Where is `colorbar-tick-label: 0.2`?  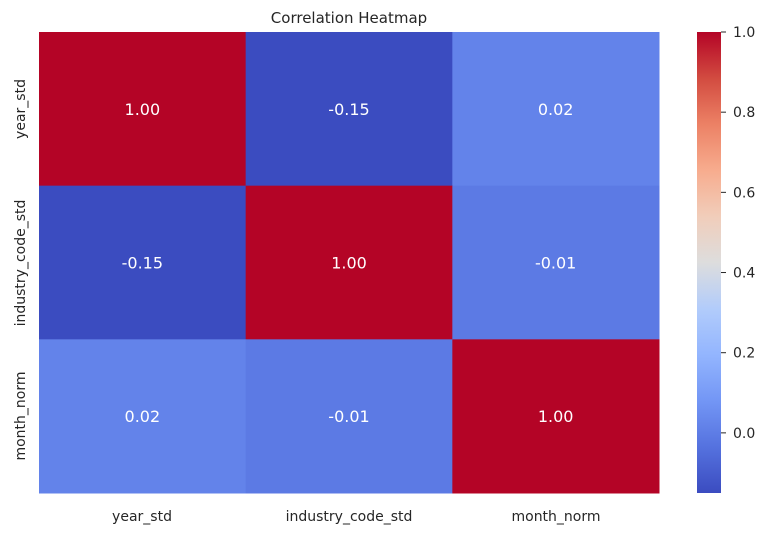
colorbar-tick-label: 0.2 is located at coordinates (744, 354).